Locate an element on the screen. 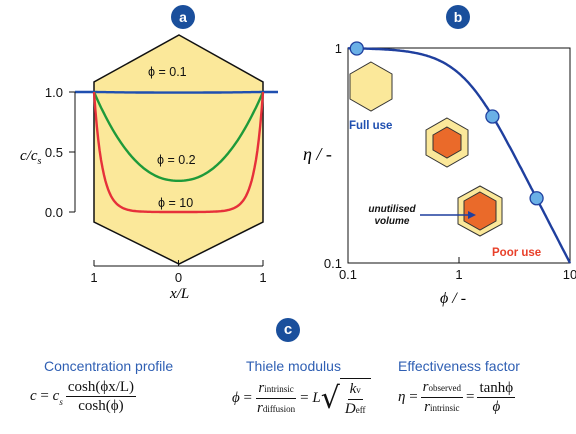 This screenshot has height=434, width=576. panel-b-badge: b is located at coordinates (458, 17).